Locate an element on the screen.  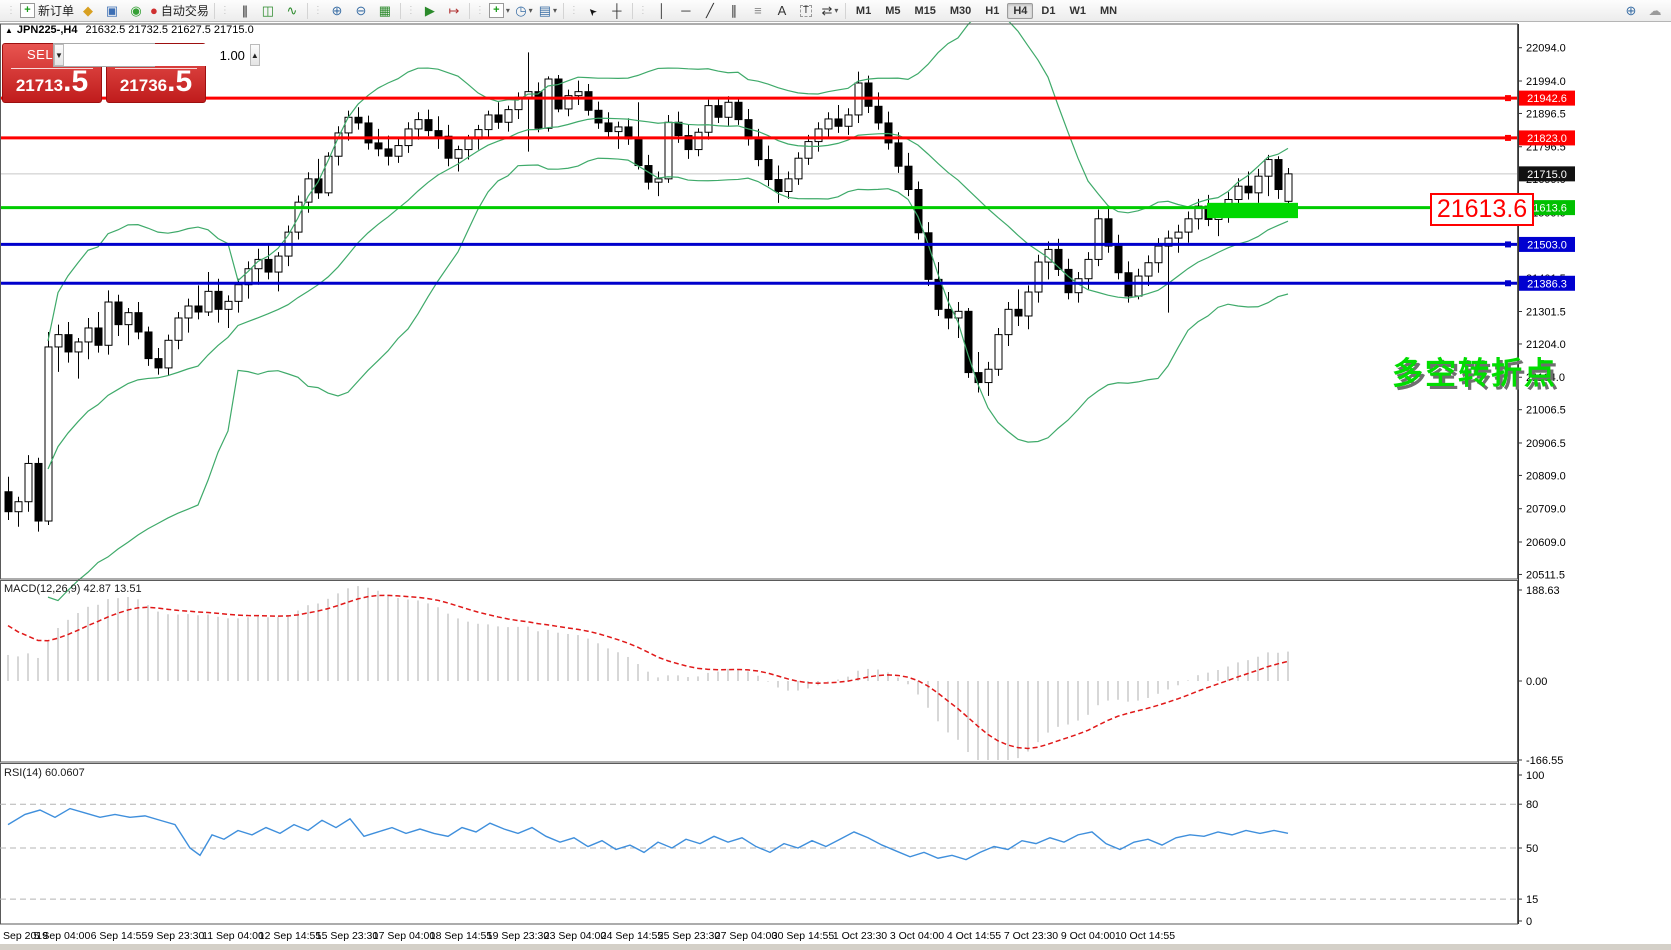
timeframe-m5: M5 is located at coordinates (893, 10).